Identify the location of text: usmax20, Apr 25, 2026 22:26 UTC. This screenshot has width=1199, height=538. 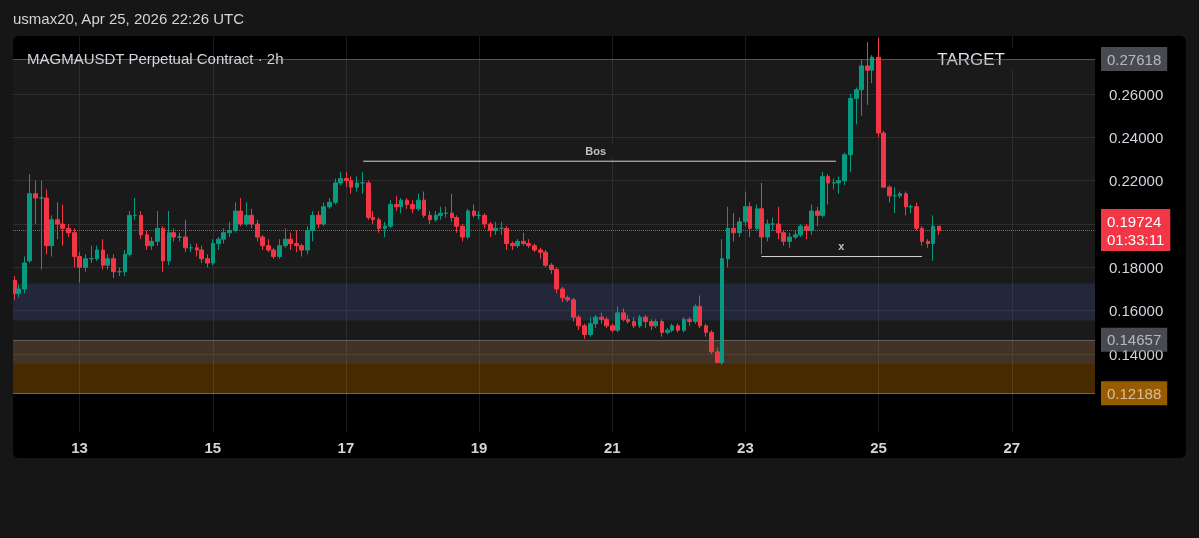
(128, 18).